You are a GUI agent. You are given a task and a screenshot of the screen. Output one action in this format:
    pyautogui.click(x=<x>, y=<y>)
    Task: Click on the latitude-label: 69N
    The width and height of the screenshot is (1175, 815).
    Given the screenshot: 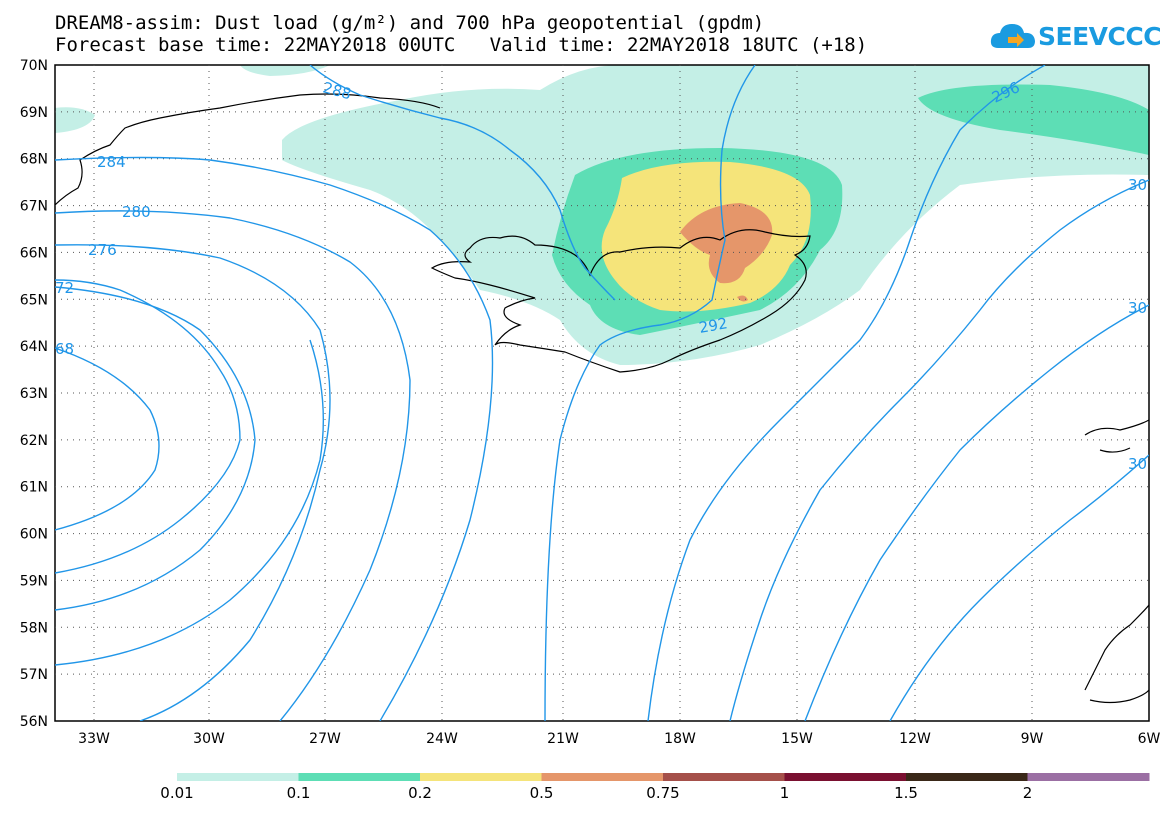 What is the action you would take?
    pyautogui.click(x=34, y=113)
    